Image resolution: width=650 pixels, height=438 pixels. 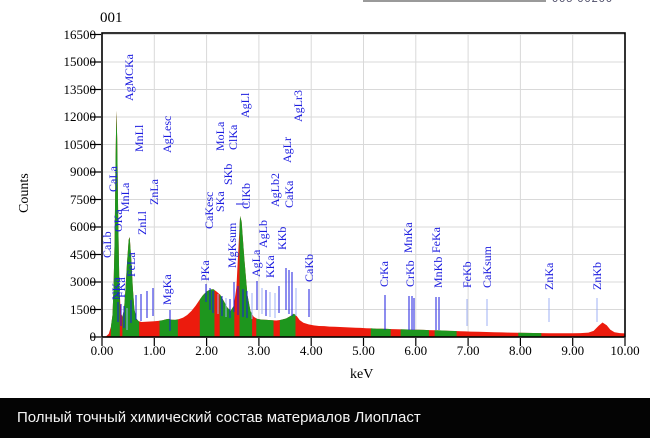 What do you see at coordinates (129, 65) in the screenshot?
I see `peak-label-cka: CKa` at bounding box center [129, 65].